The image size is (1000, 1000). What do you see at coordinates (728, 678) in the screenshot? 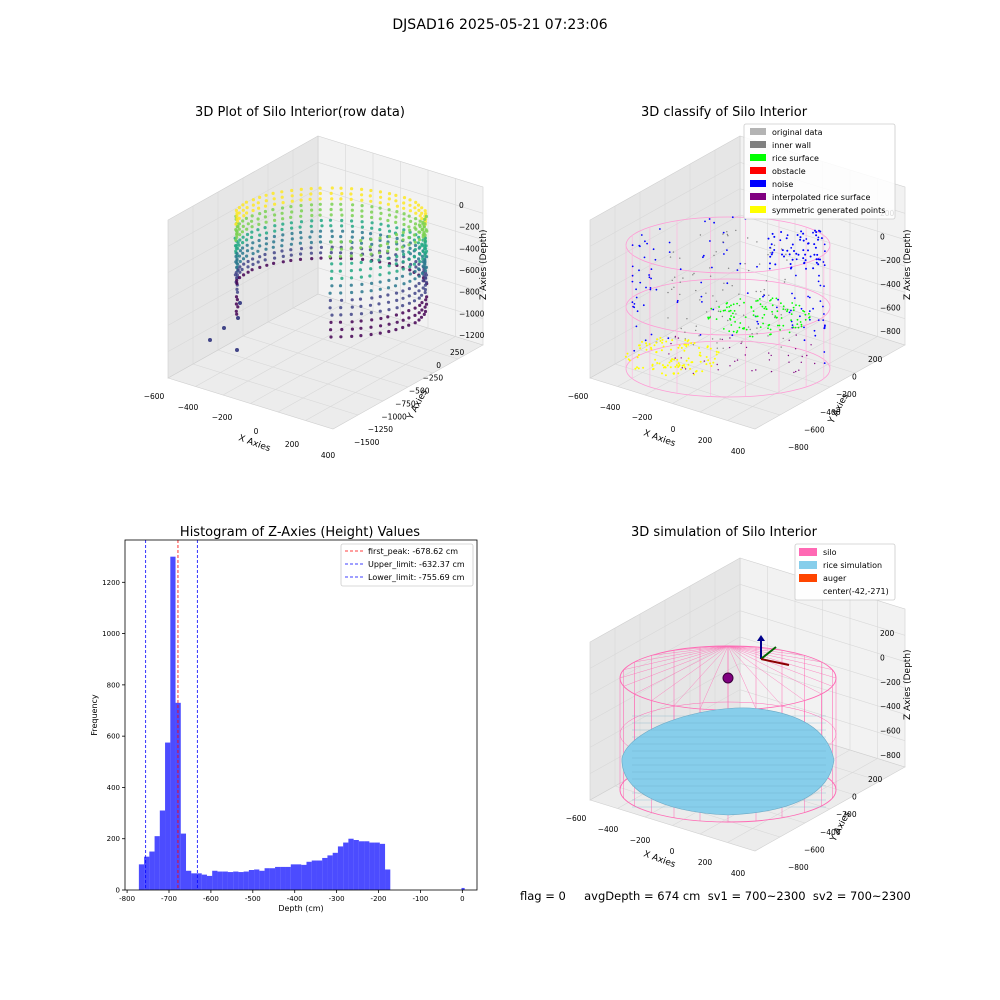
I see `silo-center-marker` at bounding box center [728, 678].